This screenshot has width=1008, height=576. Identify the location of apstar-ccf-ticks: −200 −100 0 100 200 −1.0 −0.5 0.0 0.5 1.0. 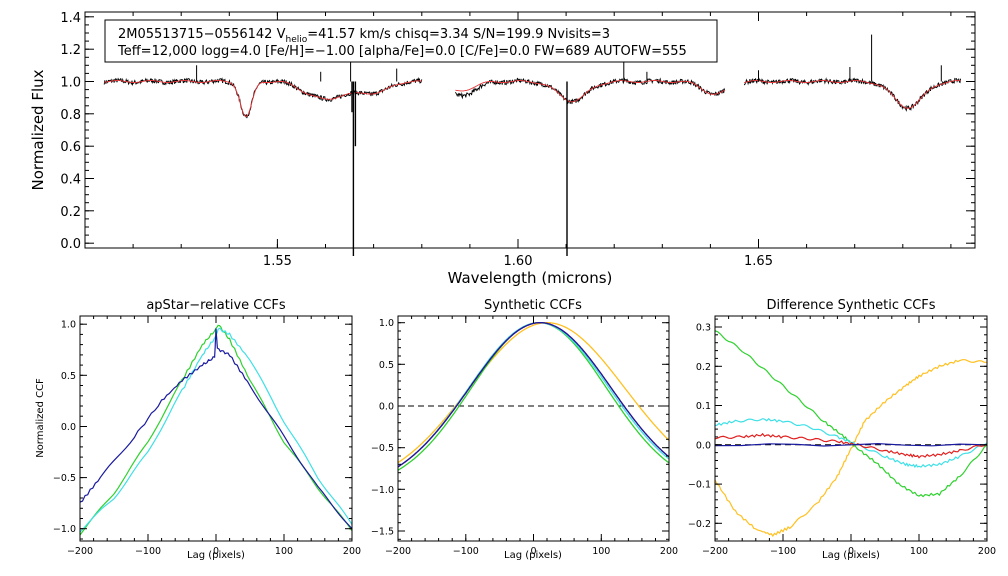
(207, 436).